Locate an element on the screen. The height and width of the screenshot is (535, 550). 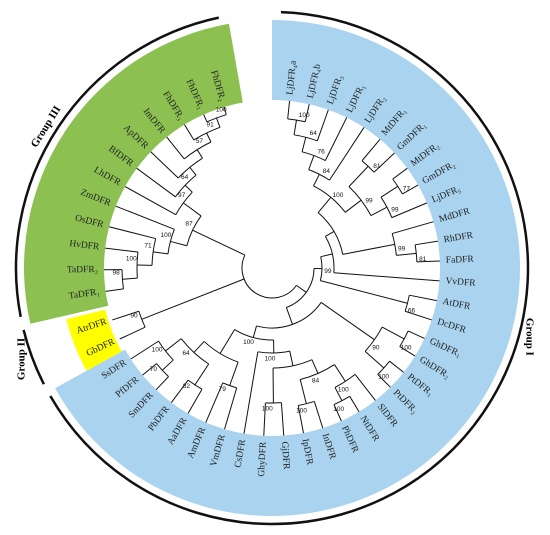
bootstrap-value: 84 is located at coordinates (327, 171).